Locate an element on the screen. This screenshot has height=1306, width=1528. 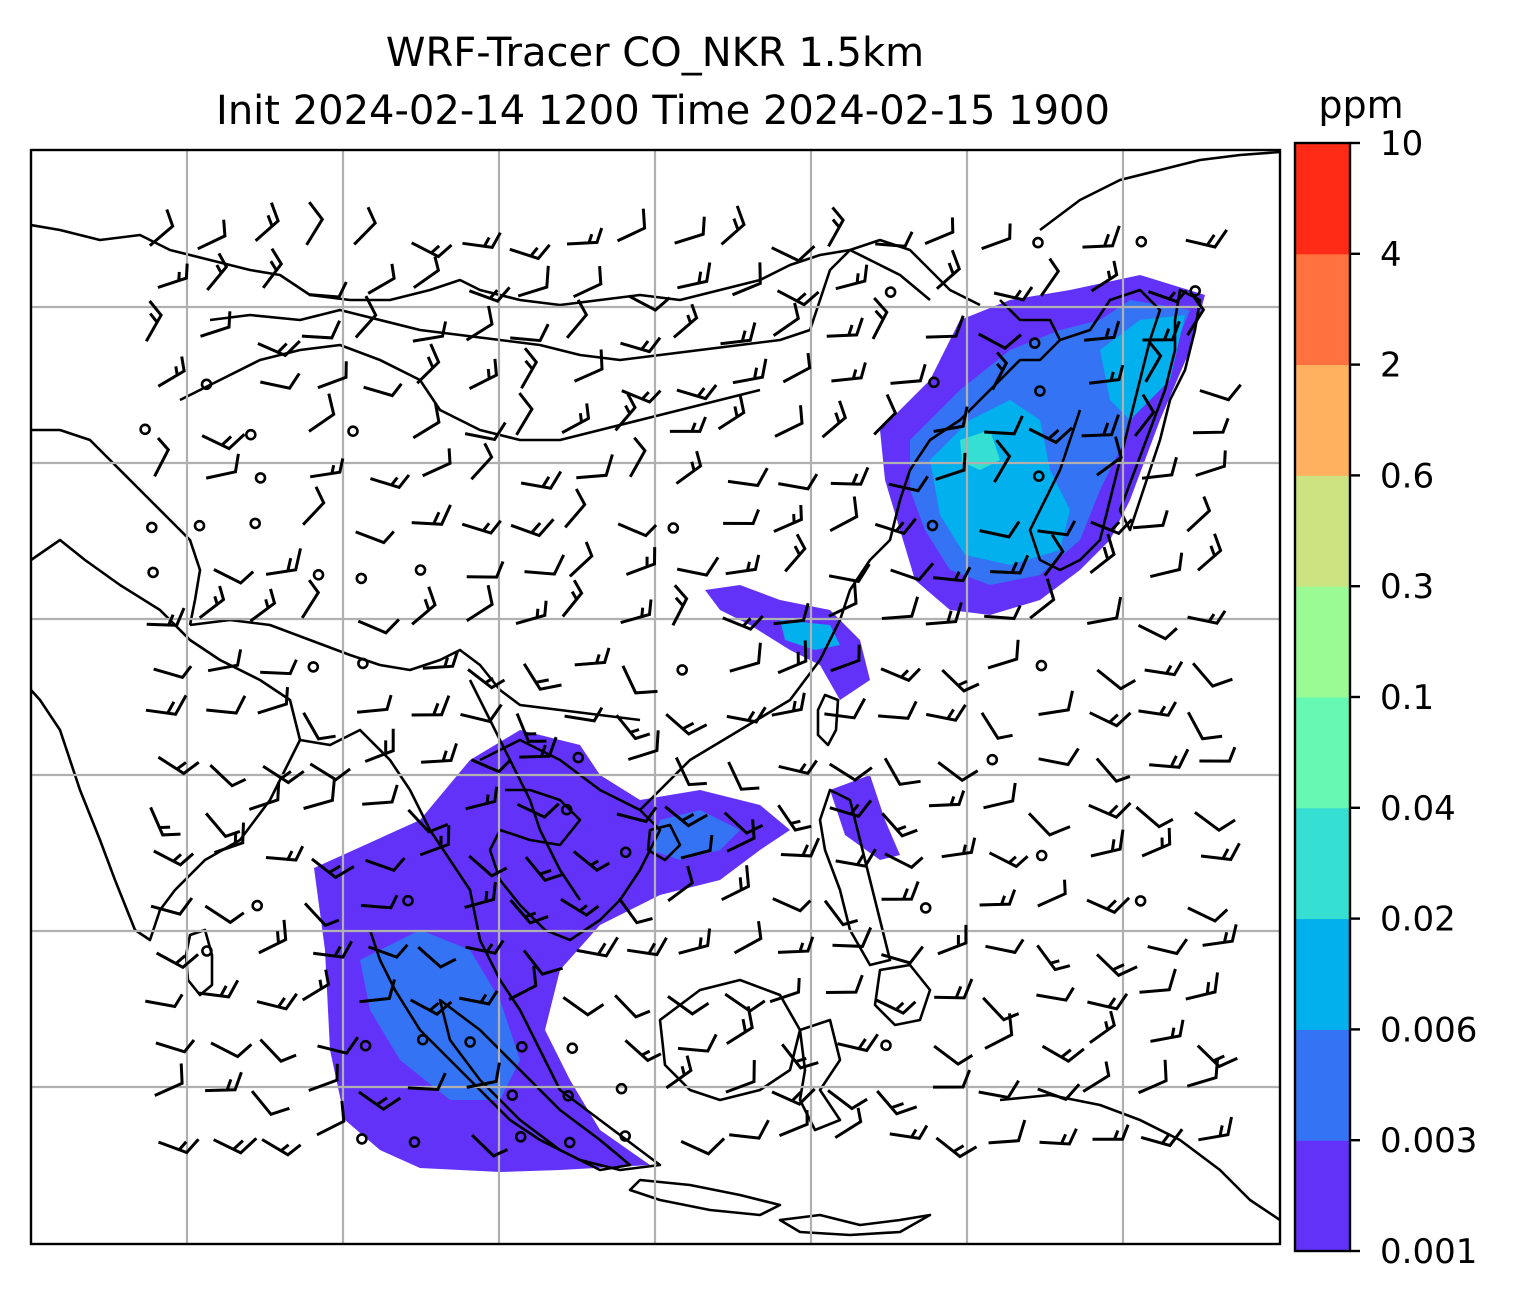
colorbar: ppm 0.001 0.003 0.006 0.02 0.04 0.1 0.3 0.6 2 4 10 is located at coordinates (1385, 677).